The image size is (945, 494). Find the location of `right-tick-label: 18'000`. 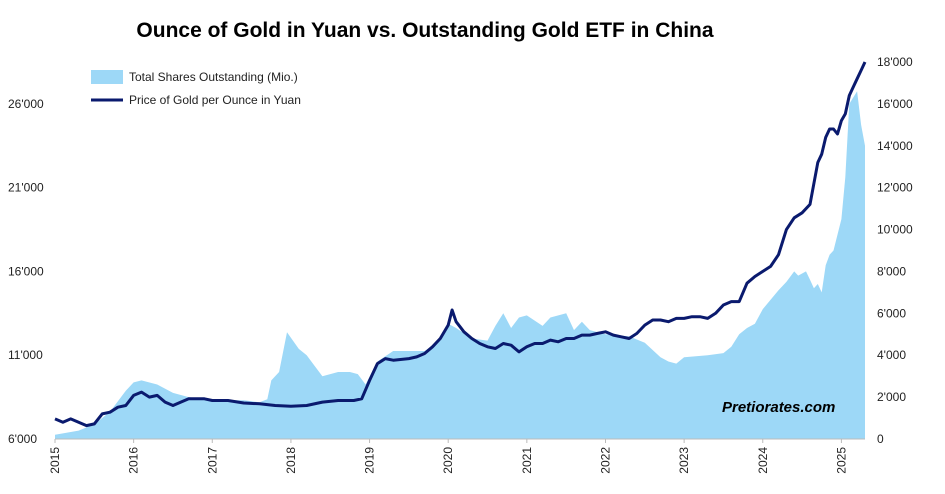

right-tick-label: 18'000 is located at coordinates (895, 62).